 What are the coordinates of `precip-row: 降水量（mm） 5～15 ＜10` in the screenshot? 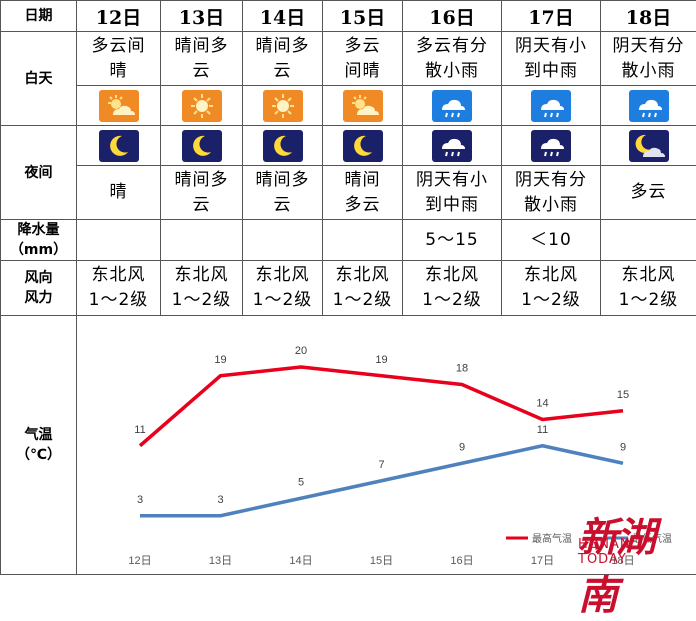 It's located at (348, 240).